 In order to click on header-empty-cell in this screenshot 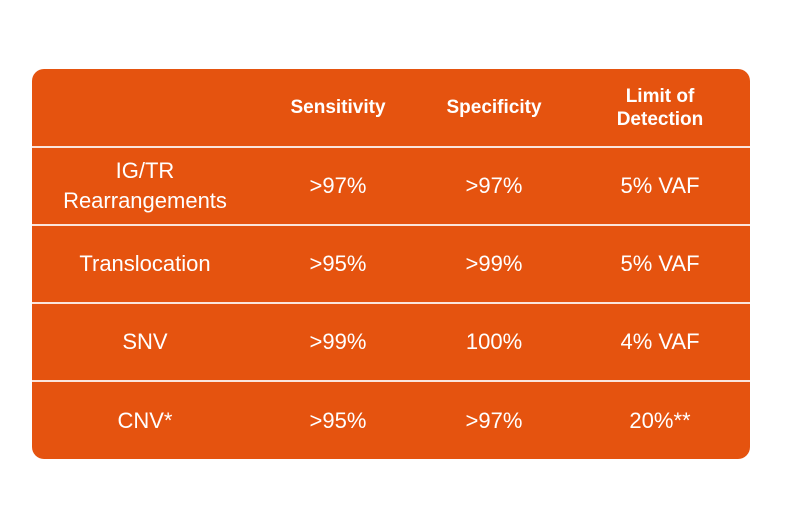, I will do `click(145, 107)`.